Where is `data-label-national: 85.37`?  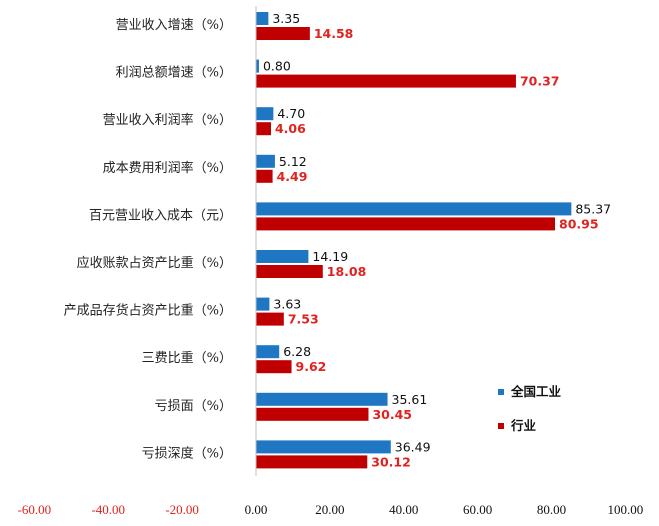
data-label-national: 85.37 is located at coordinates (593, 208).